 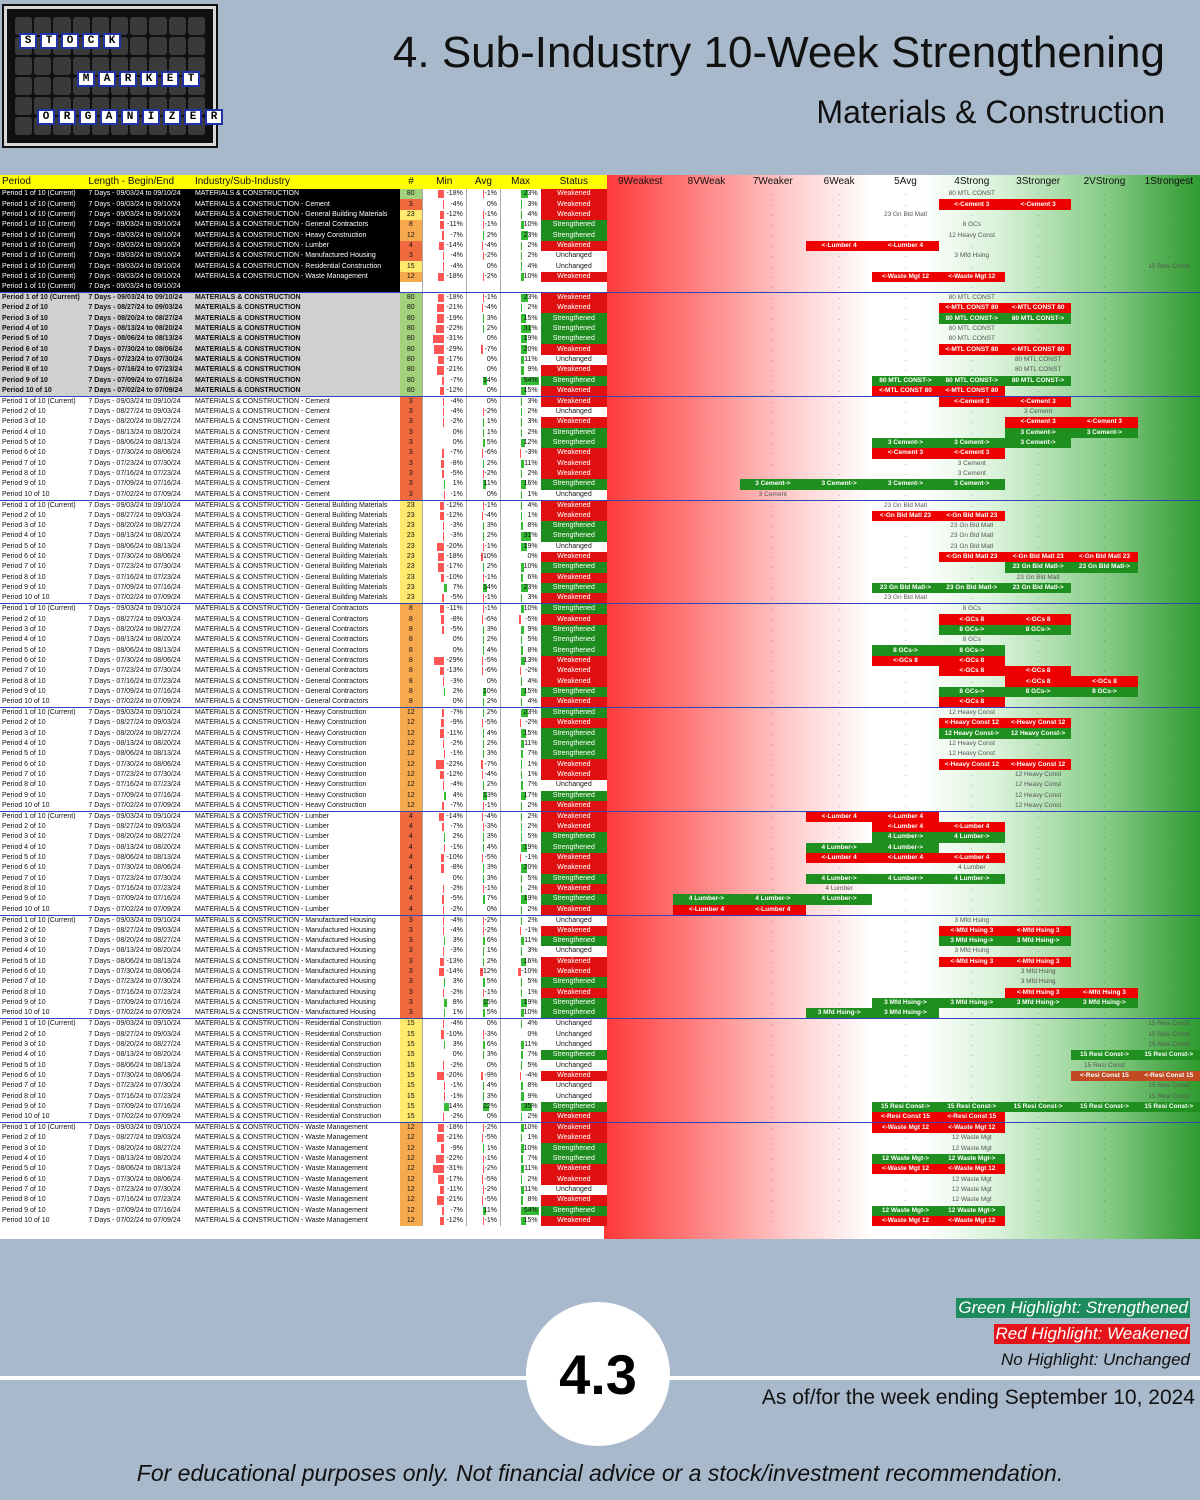 I want to click on max-cell: 10%, so click(x=520, y=1148).